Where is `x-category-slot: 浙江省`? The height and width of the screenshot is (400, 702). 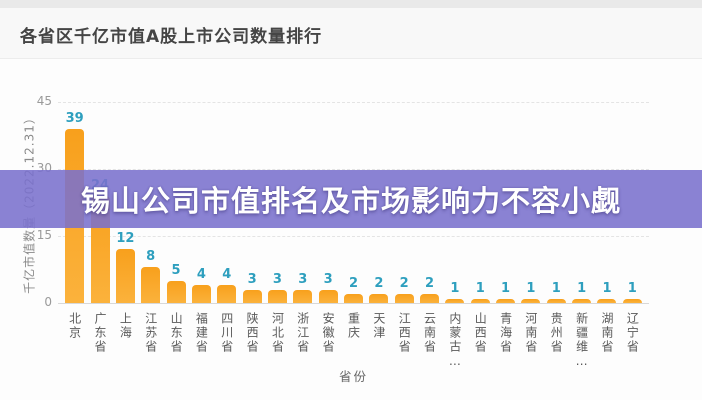
x-category-slot: 浙江省 is located at coordinates (302, 333).